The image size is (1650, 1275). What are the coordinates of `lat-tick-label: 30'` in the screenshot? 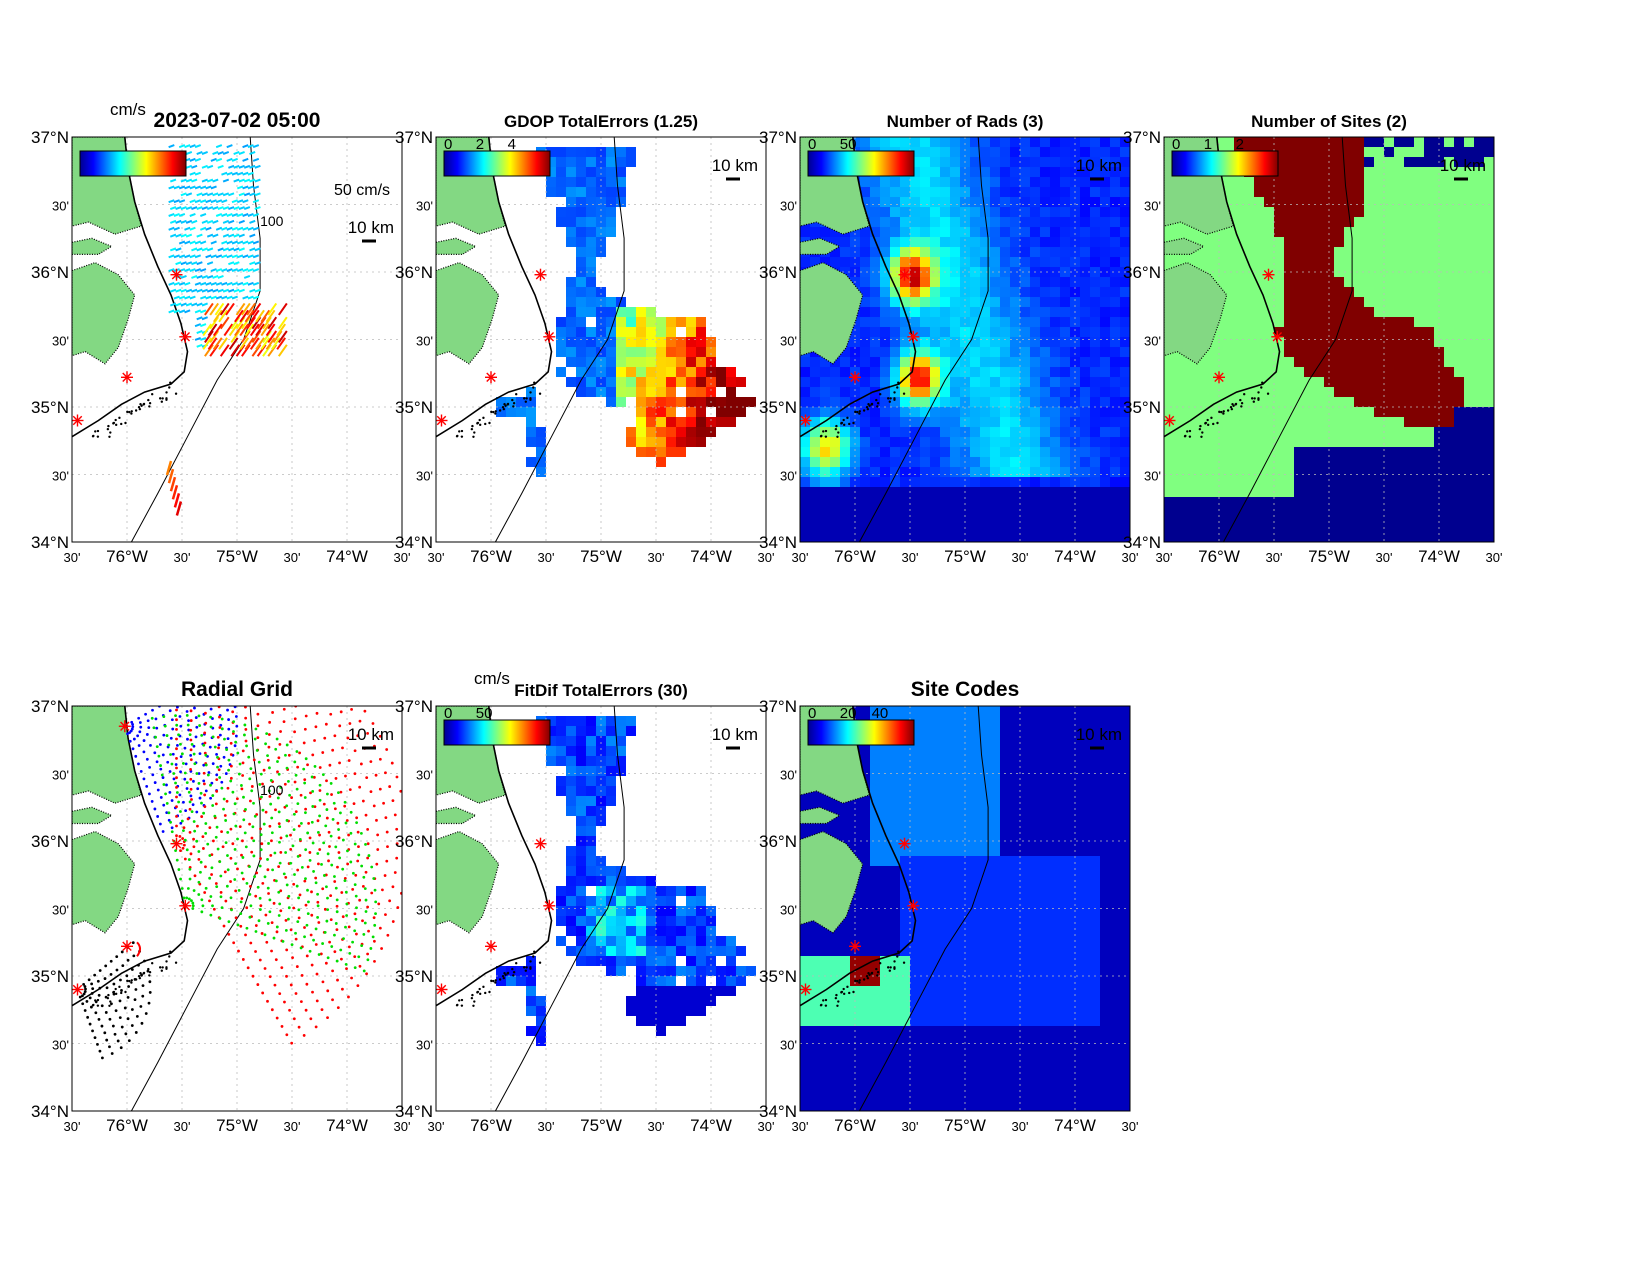 It's located at (60, 206).